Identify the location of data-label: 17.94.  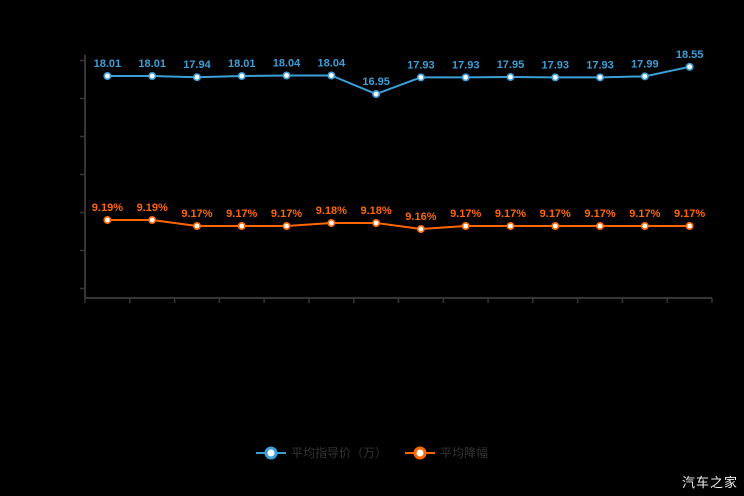
(197, 65).